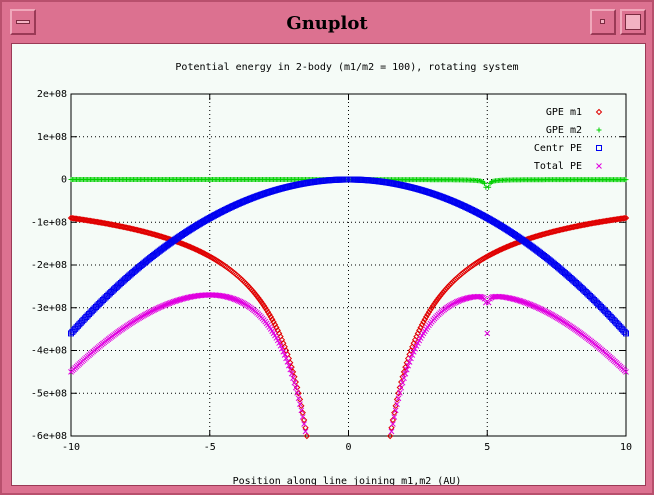 This screenshot has height=495, width=654. I want to click on x-tick-label: -5, so click(210, 447).